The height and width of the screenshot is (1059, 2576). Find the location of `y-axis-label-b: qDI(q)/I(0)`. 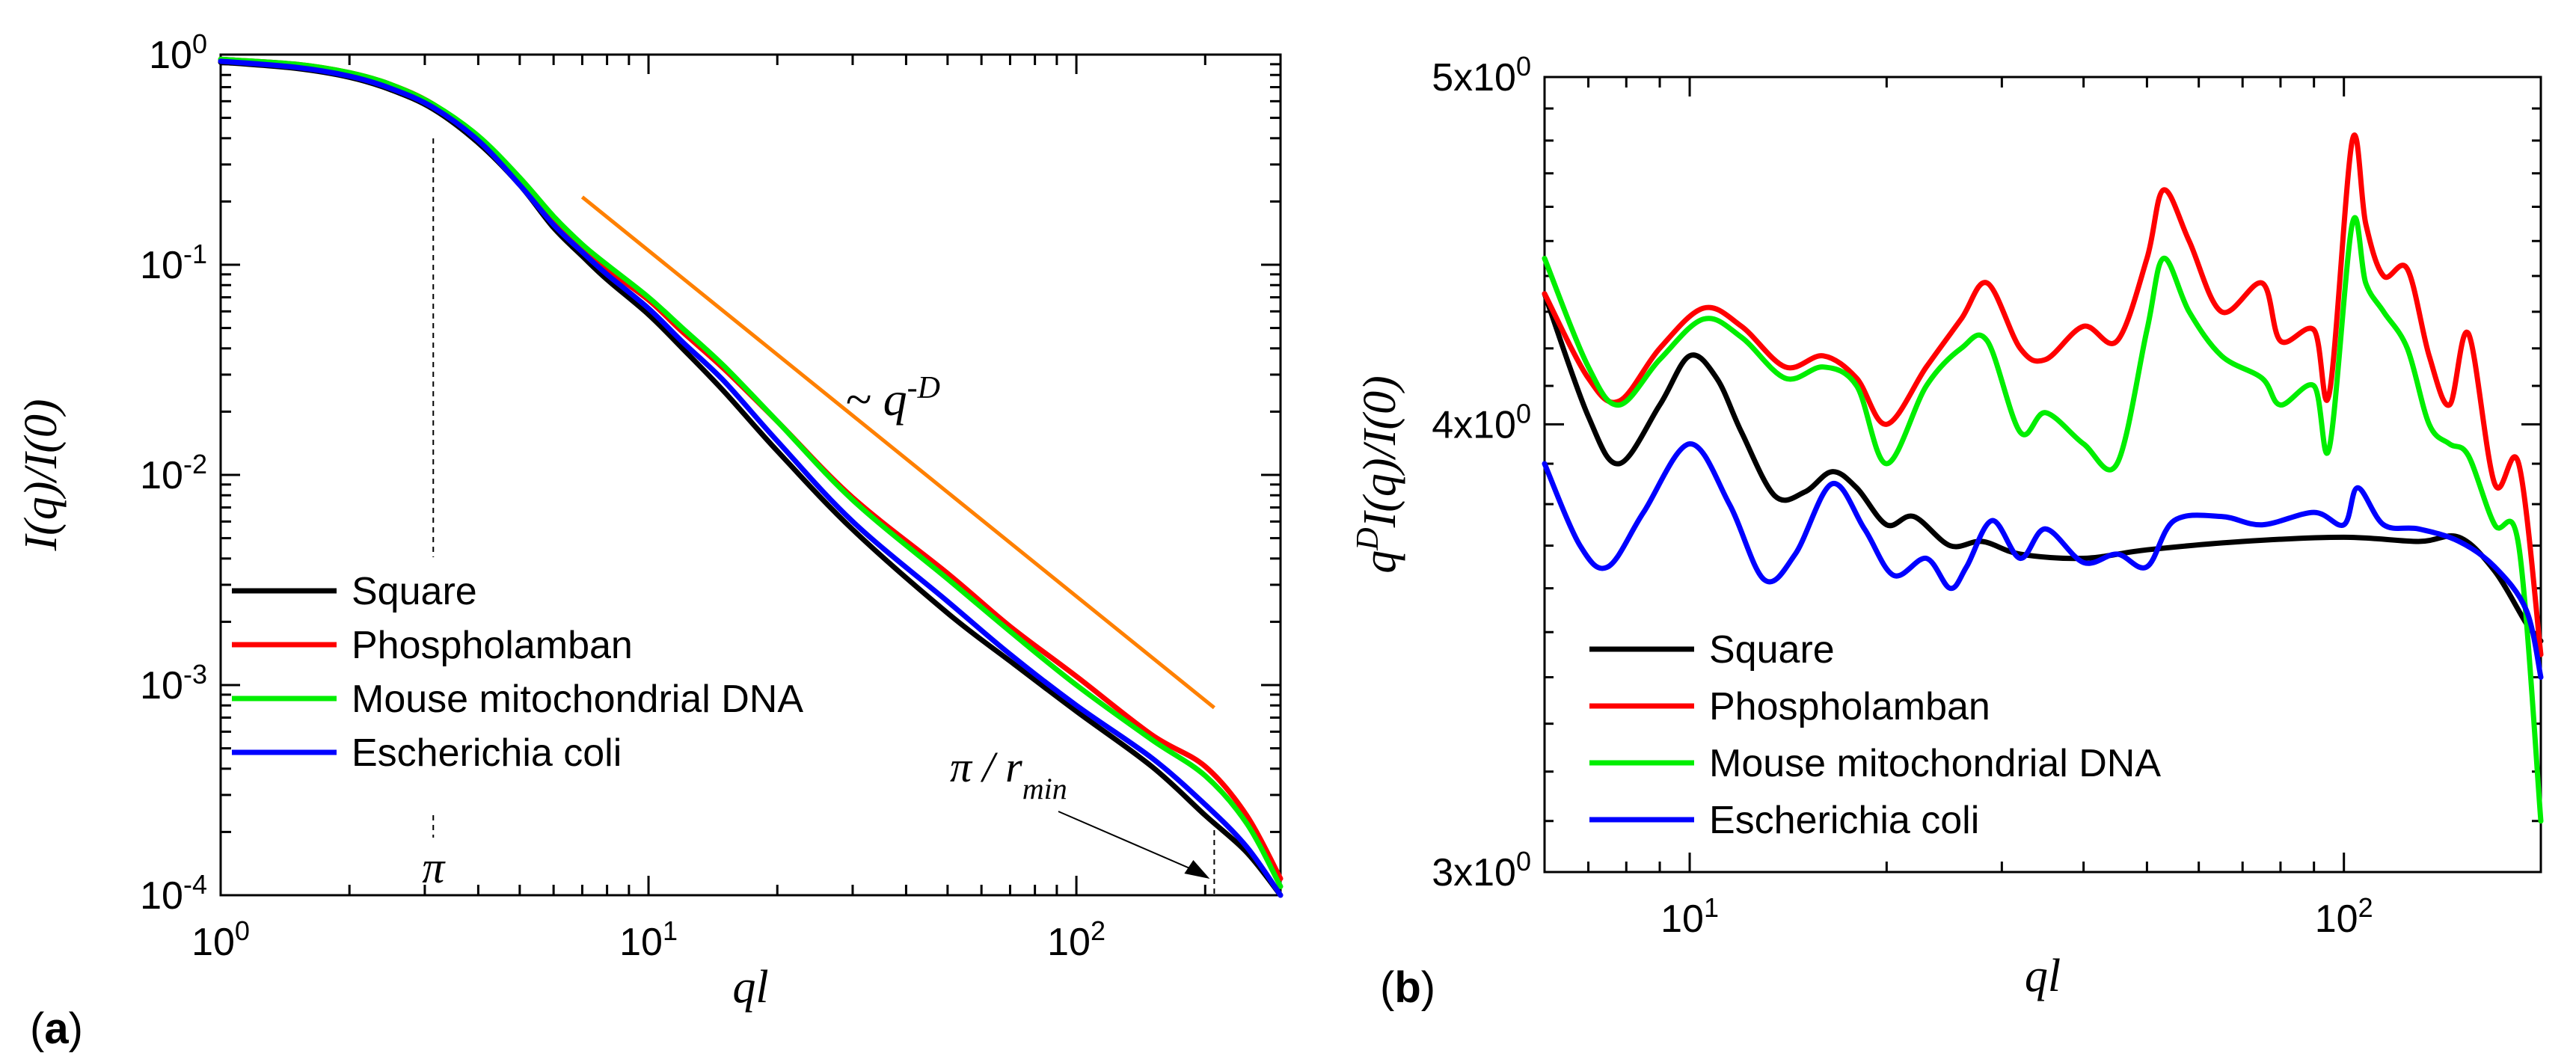

y-axis-label-b: qDI(q)/I(0) is located at coordinates (1378, 474).